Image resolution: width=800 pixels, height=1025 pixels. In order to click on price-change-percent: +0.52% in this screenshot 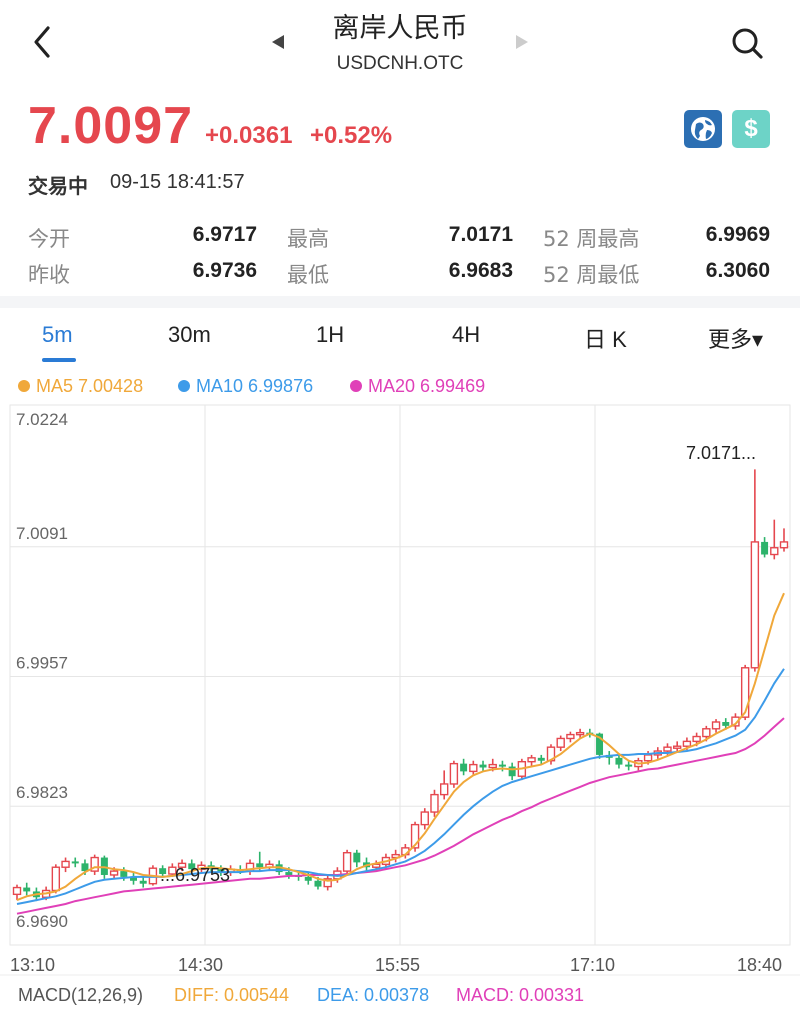, I will do `click(351, 135)`.